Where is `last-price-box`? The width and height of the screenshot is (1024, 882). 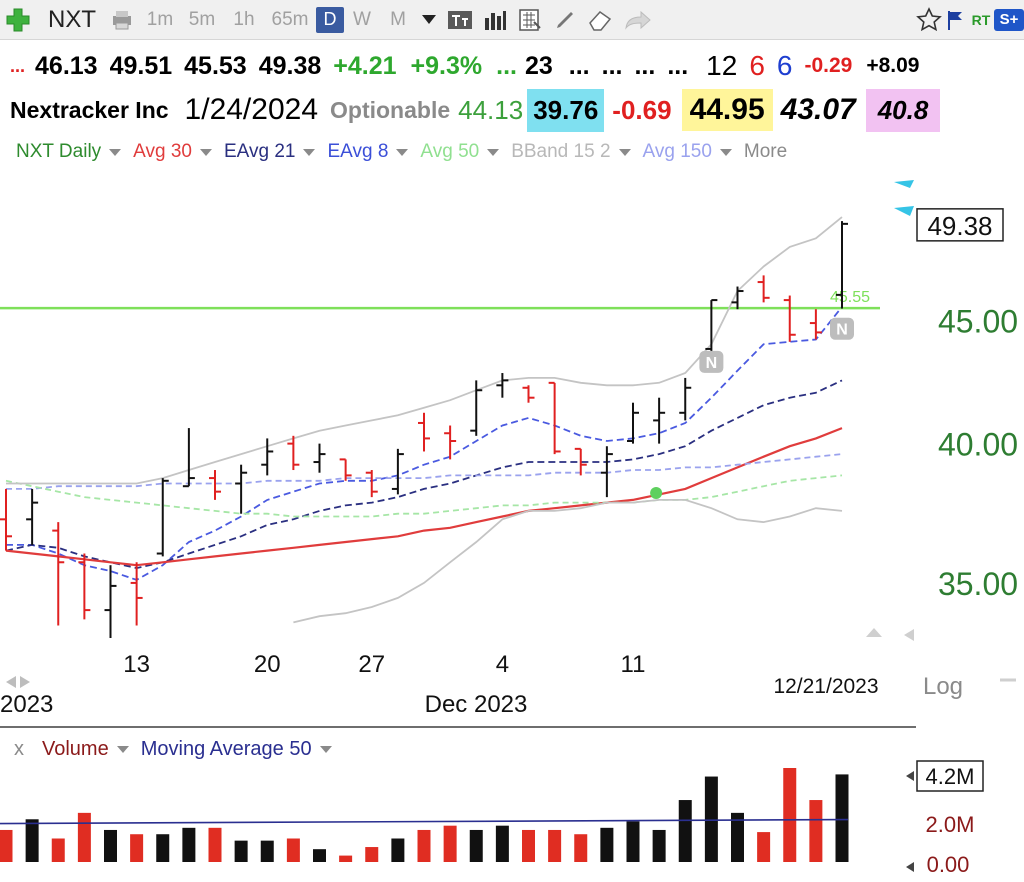
last-price-box is located at coordinates (960, 225).